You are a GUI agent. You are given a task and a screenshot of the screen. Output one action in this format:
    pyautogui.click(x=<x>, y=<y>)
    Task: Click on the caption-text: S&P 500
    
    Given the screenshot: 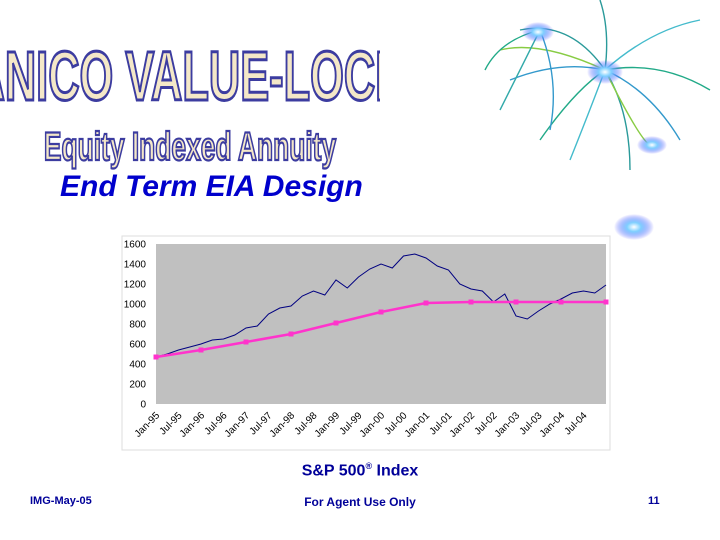 What is the action you would take?
    pyautogui.click(x=333, y=471)
    